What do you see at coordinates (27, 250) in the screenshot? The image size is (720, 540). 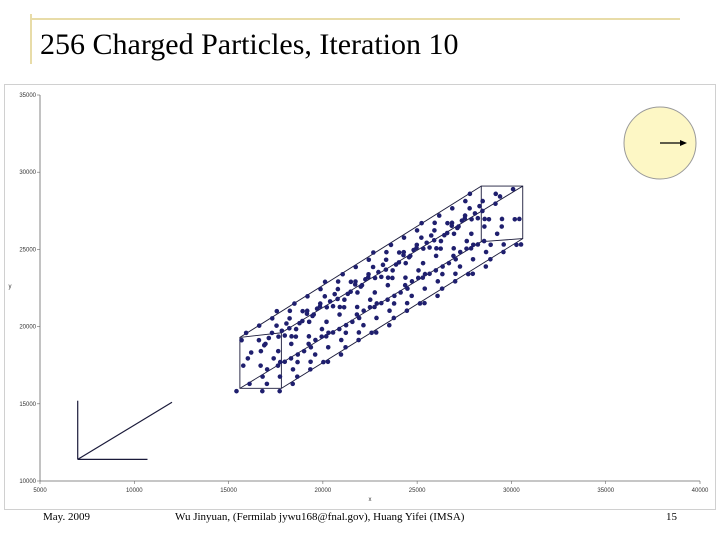 I see `y-tick-label: 25000` at bounding box center [27, 250].